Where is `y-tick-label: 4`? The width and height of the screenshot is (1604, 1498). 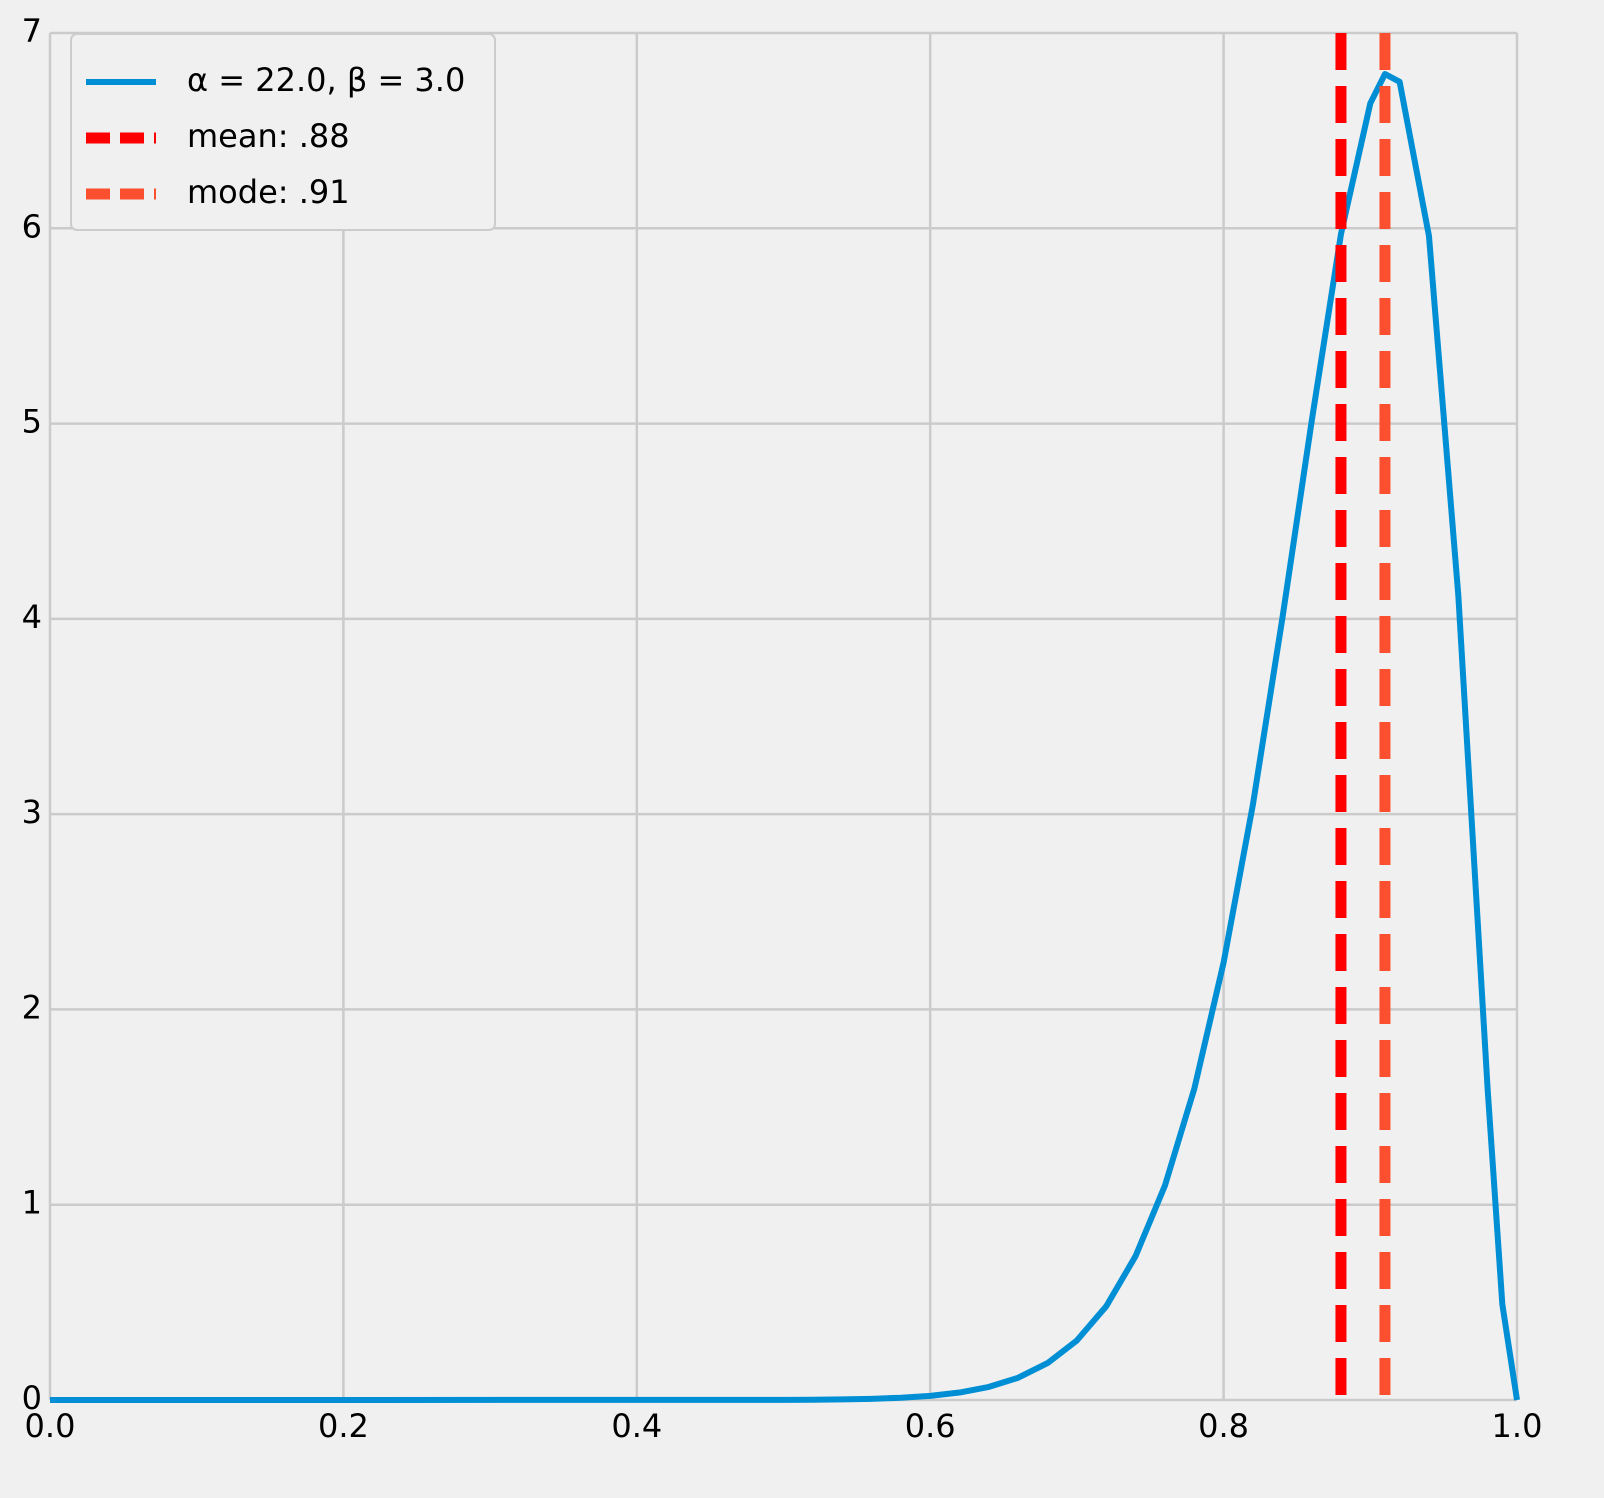 y-tick-label: 4 is located at coordinates (32, 617).